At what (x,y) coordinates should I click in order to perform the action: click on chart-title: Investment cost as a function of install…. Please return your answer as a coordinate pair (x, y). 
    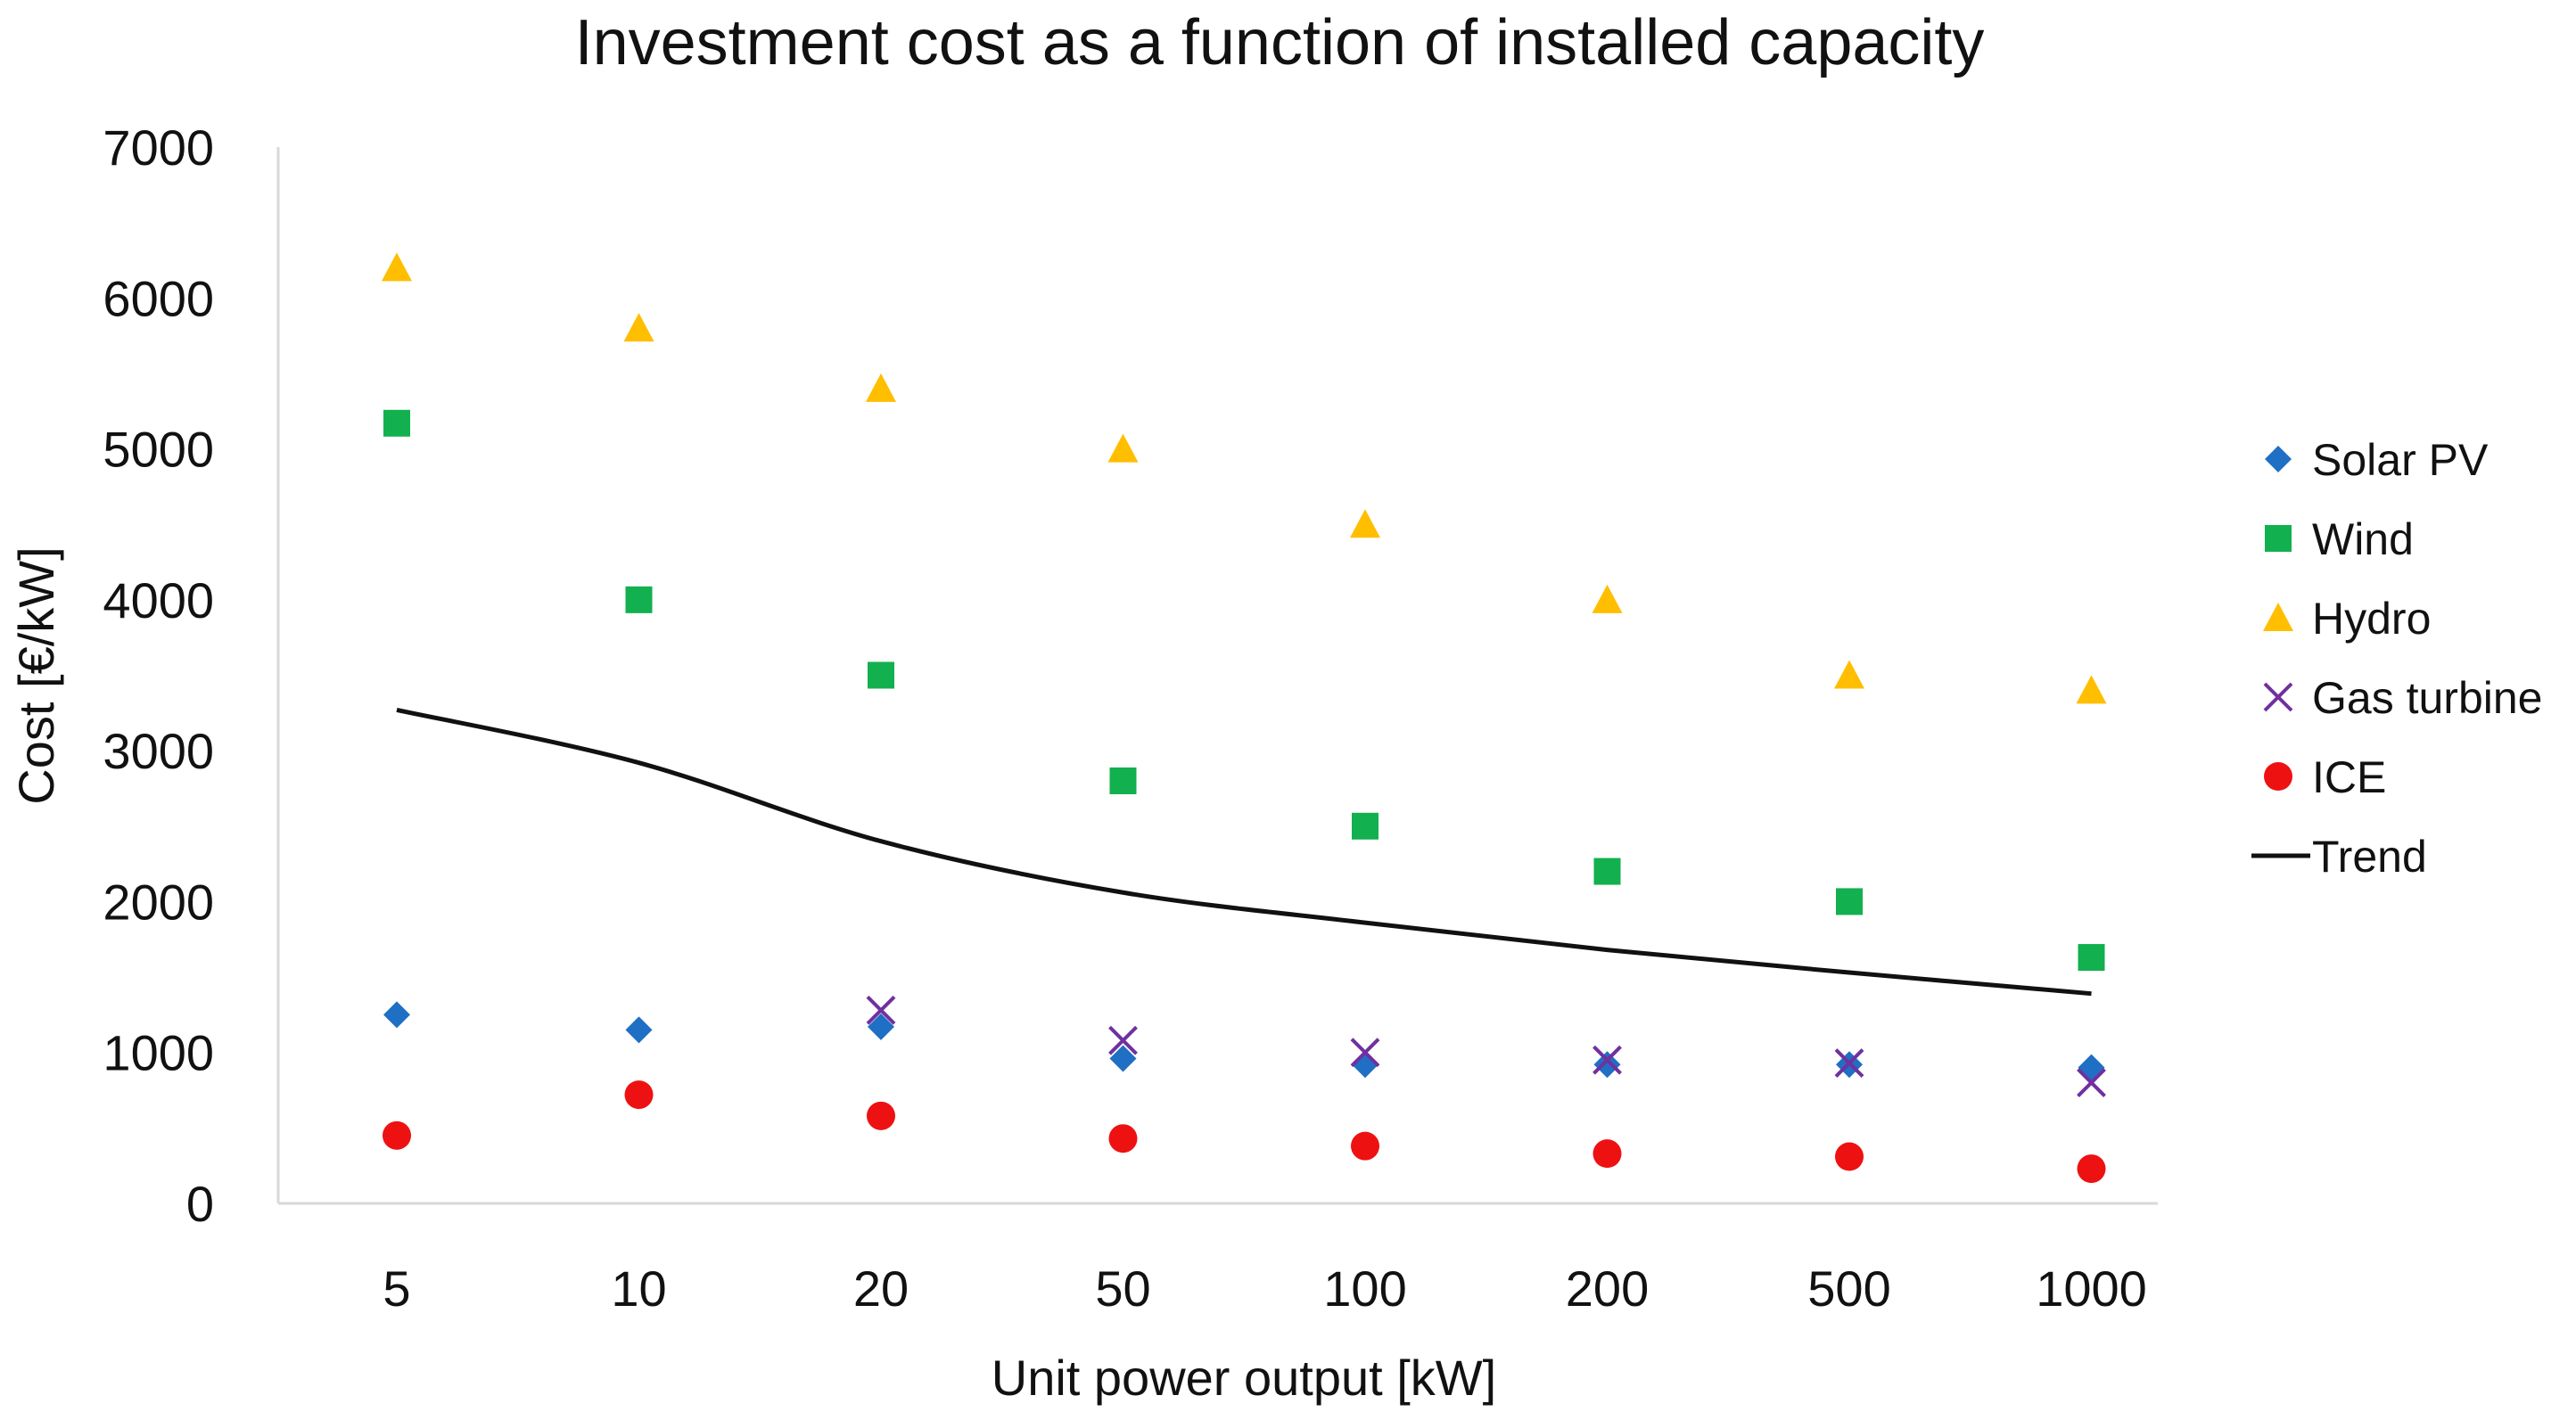
    Looking at the image, I should click on (1280, 42).